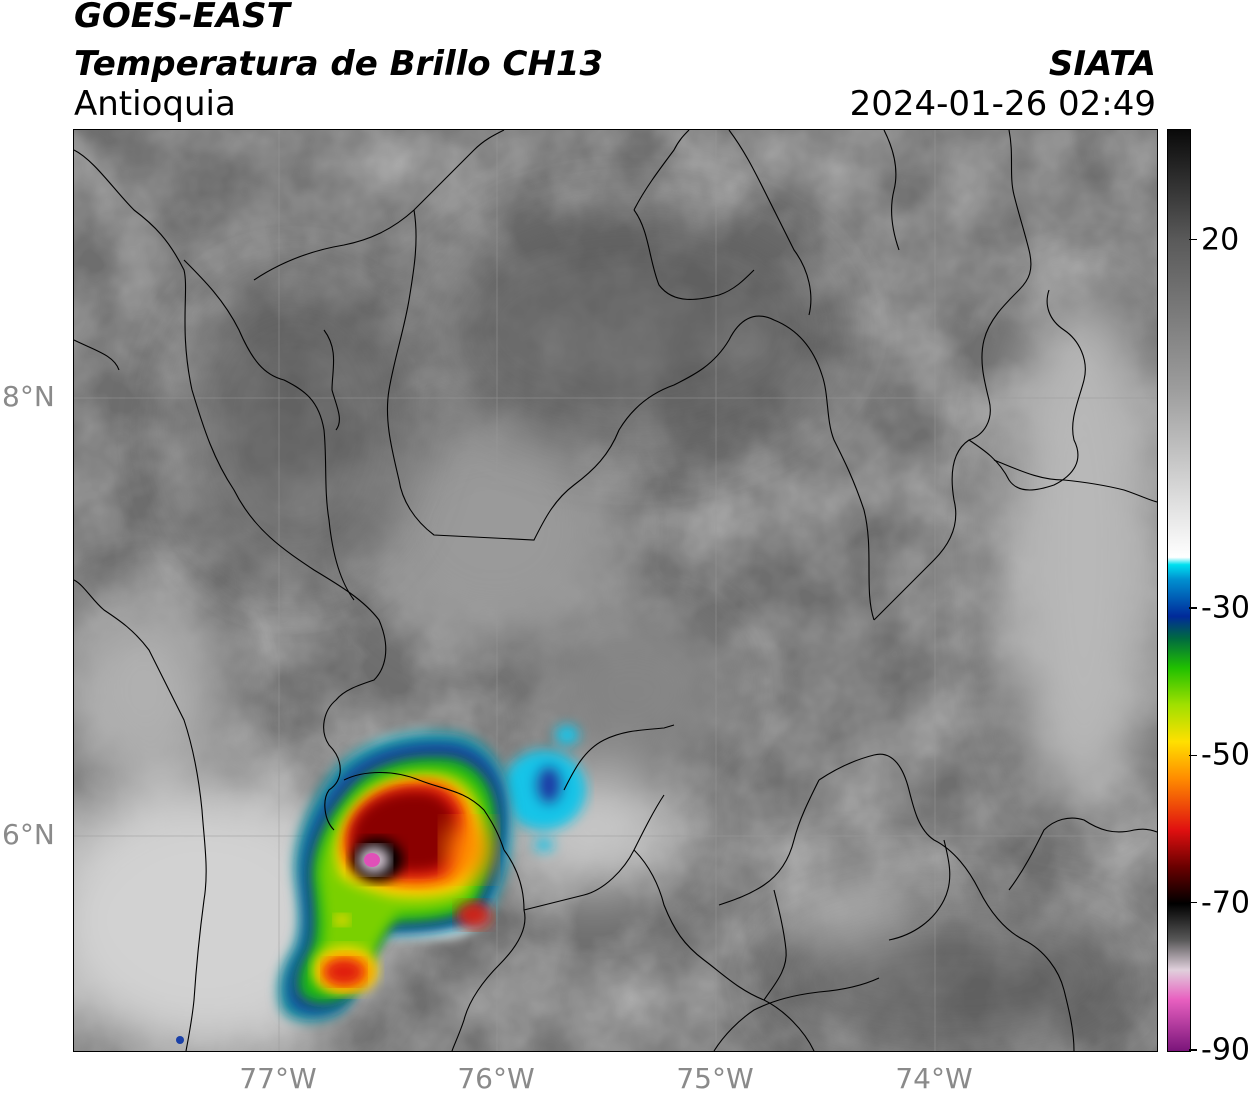 This screenshot has height=1099, width=1252. What do you see at coordinates (1225, 1050) in the screenshot?
I see `colorbar-tick-label: -90` at bounding box center [1225, 1050].